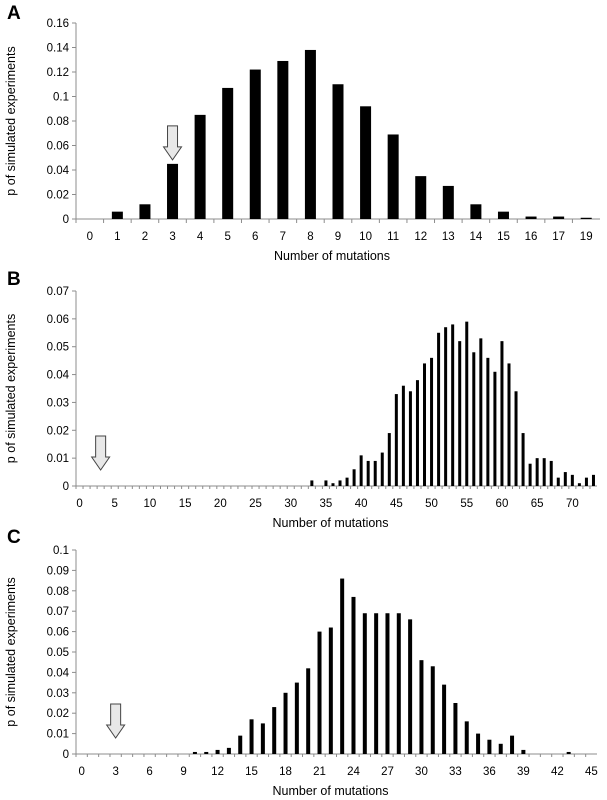 Image resolution: width=607 pixels, height=800 pixels. I want to click on x-tick-label-c: 18, so click(285, 772).